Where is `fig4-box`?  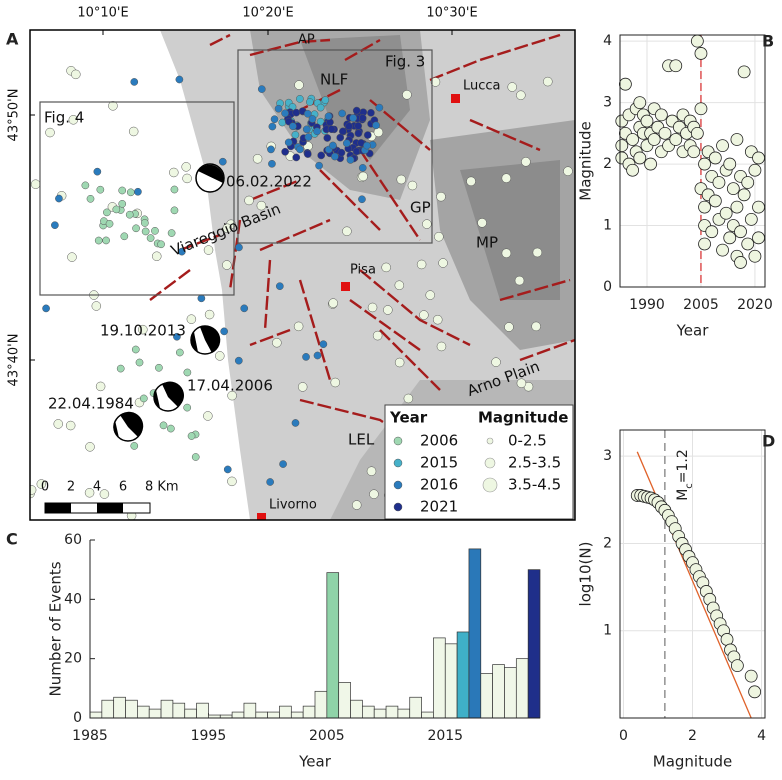
fig4-box is located at coordinates (137, 198).